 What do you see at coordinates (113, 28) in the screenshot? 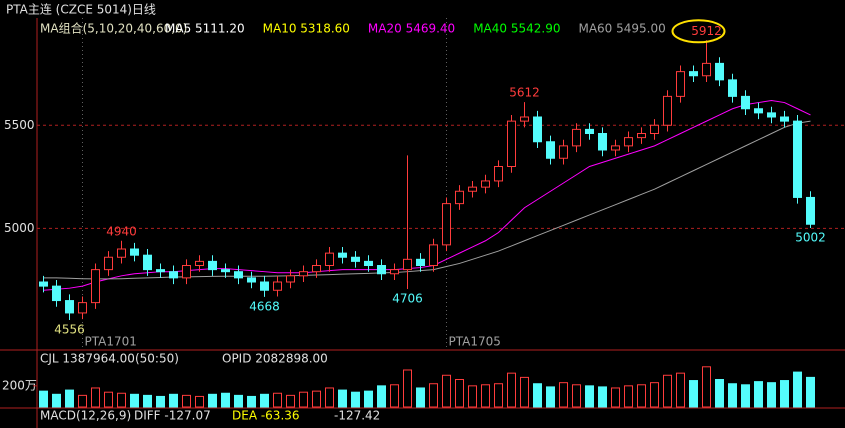
I see `ma-title: MA组合(5,10,20,40,60,0)` at bounding box center [113, 28].